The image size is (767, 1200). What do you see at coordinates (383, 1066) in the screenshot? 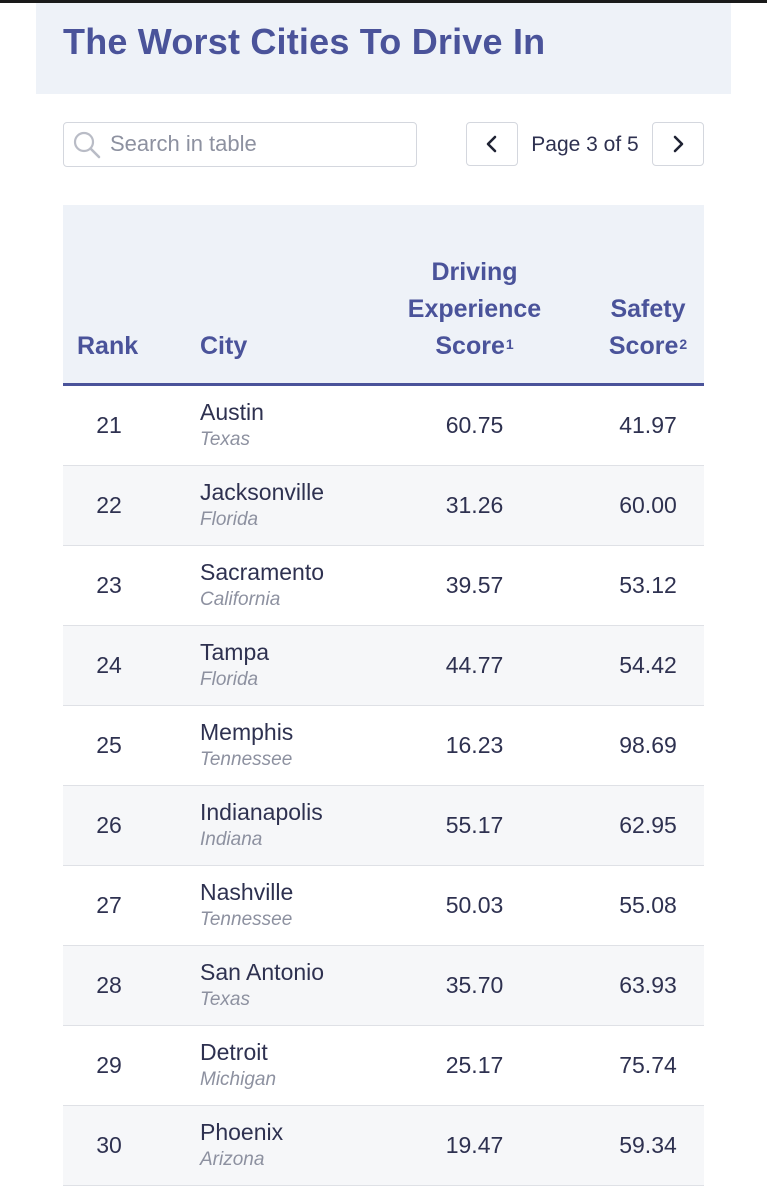
I see `table-row: 29 Detroit Michigan 25.17 75.74` at bounding box center [383, 1066].